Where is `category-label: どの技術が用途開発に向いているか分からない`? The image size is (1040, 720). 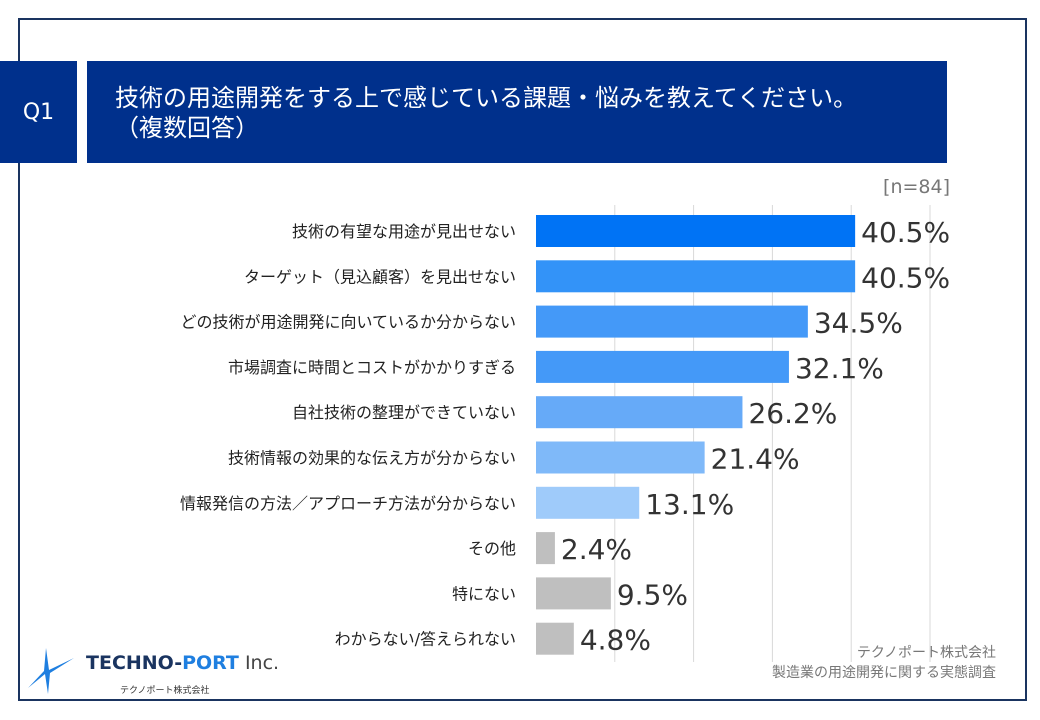
category-label: どの技術が用途開発に向いているか分からない is located at coordinates (348, 322).